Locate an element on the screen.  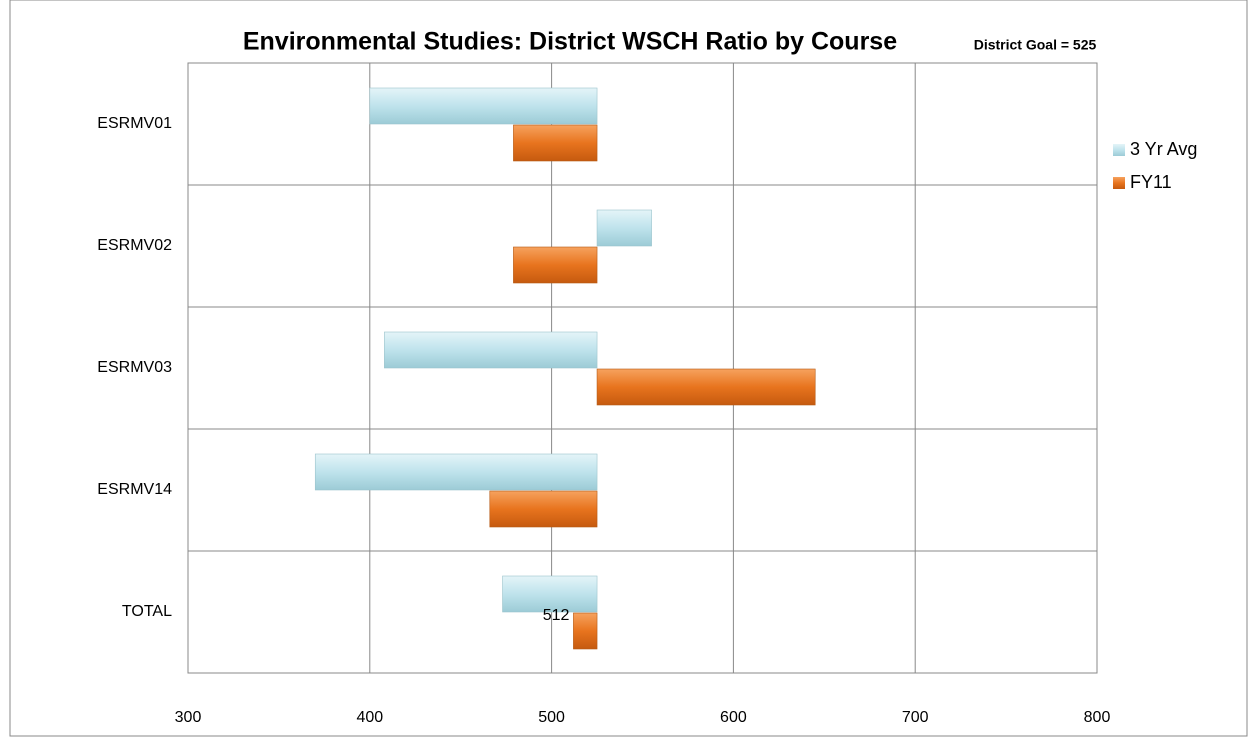
x-tick-label: 800 is located at coordinates (1097, 717).